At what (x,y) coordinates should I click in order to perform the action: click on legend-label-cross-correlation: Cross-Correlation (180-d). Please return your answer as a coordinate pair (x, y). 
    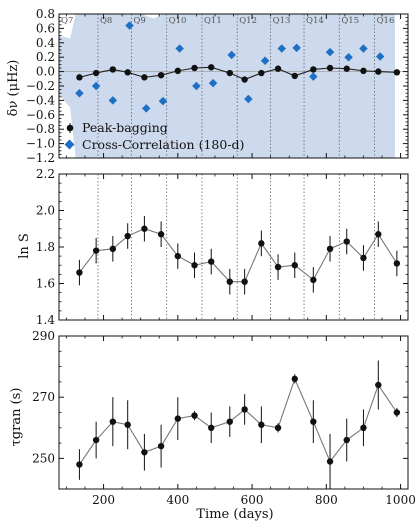
    Looking at the image, I should click on (163, 144).